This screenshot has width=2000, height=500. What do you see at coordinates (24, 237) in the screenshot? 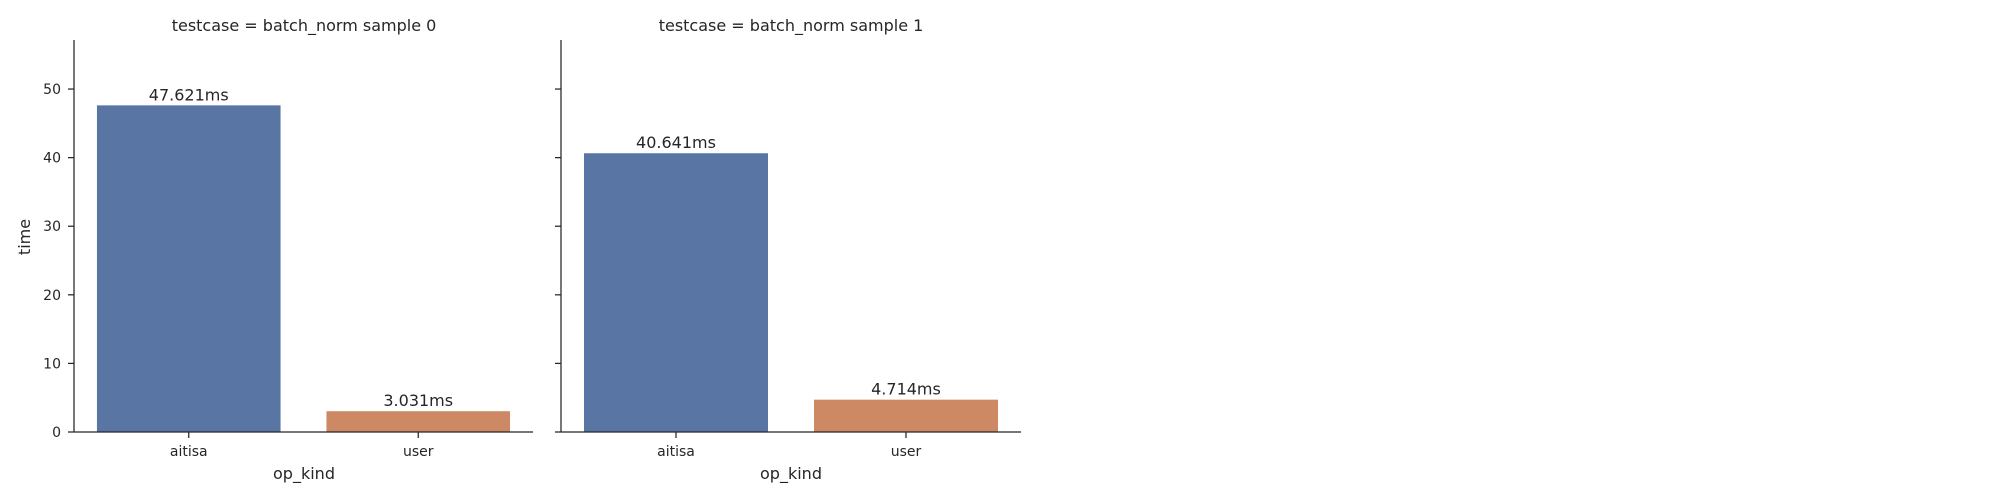
I see `y-axis-label: time` at bounding box center [24, 237].